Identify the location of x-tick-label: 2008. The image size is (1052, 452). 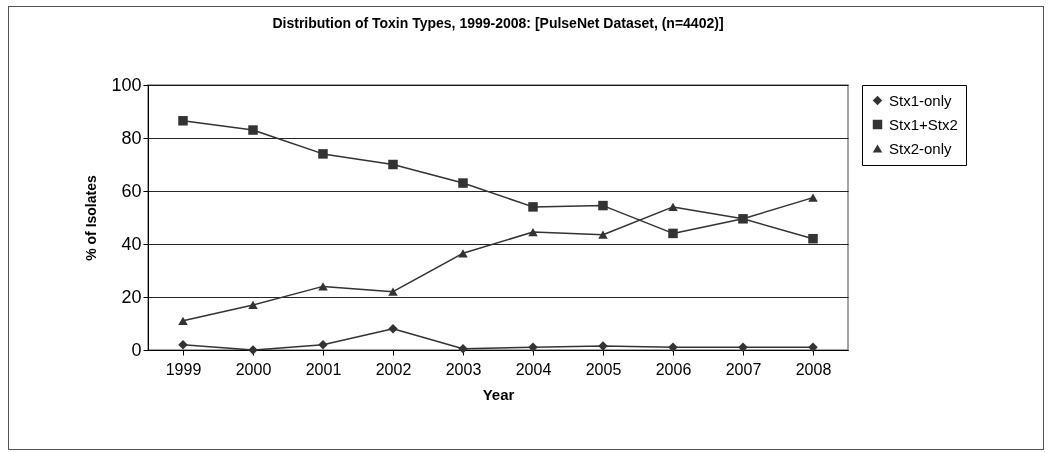
(813, 369).